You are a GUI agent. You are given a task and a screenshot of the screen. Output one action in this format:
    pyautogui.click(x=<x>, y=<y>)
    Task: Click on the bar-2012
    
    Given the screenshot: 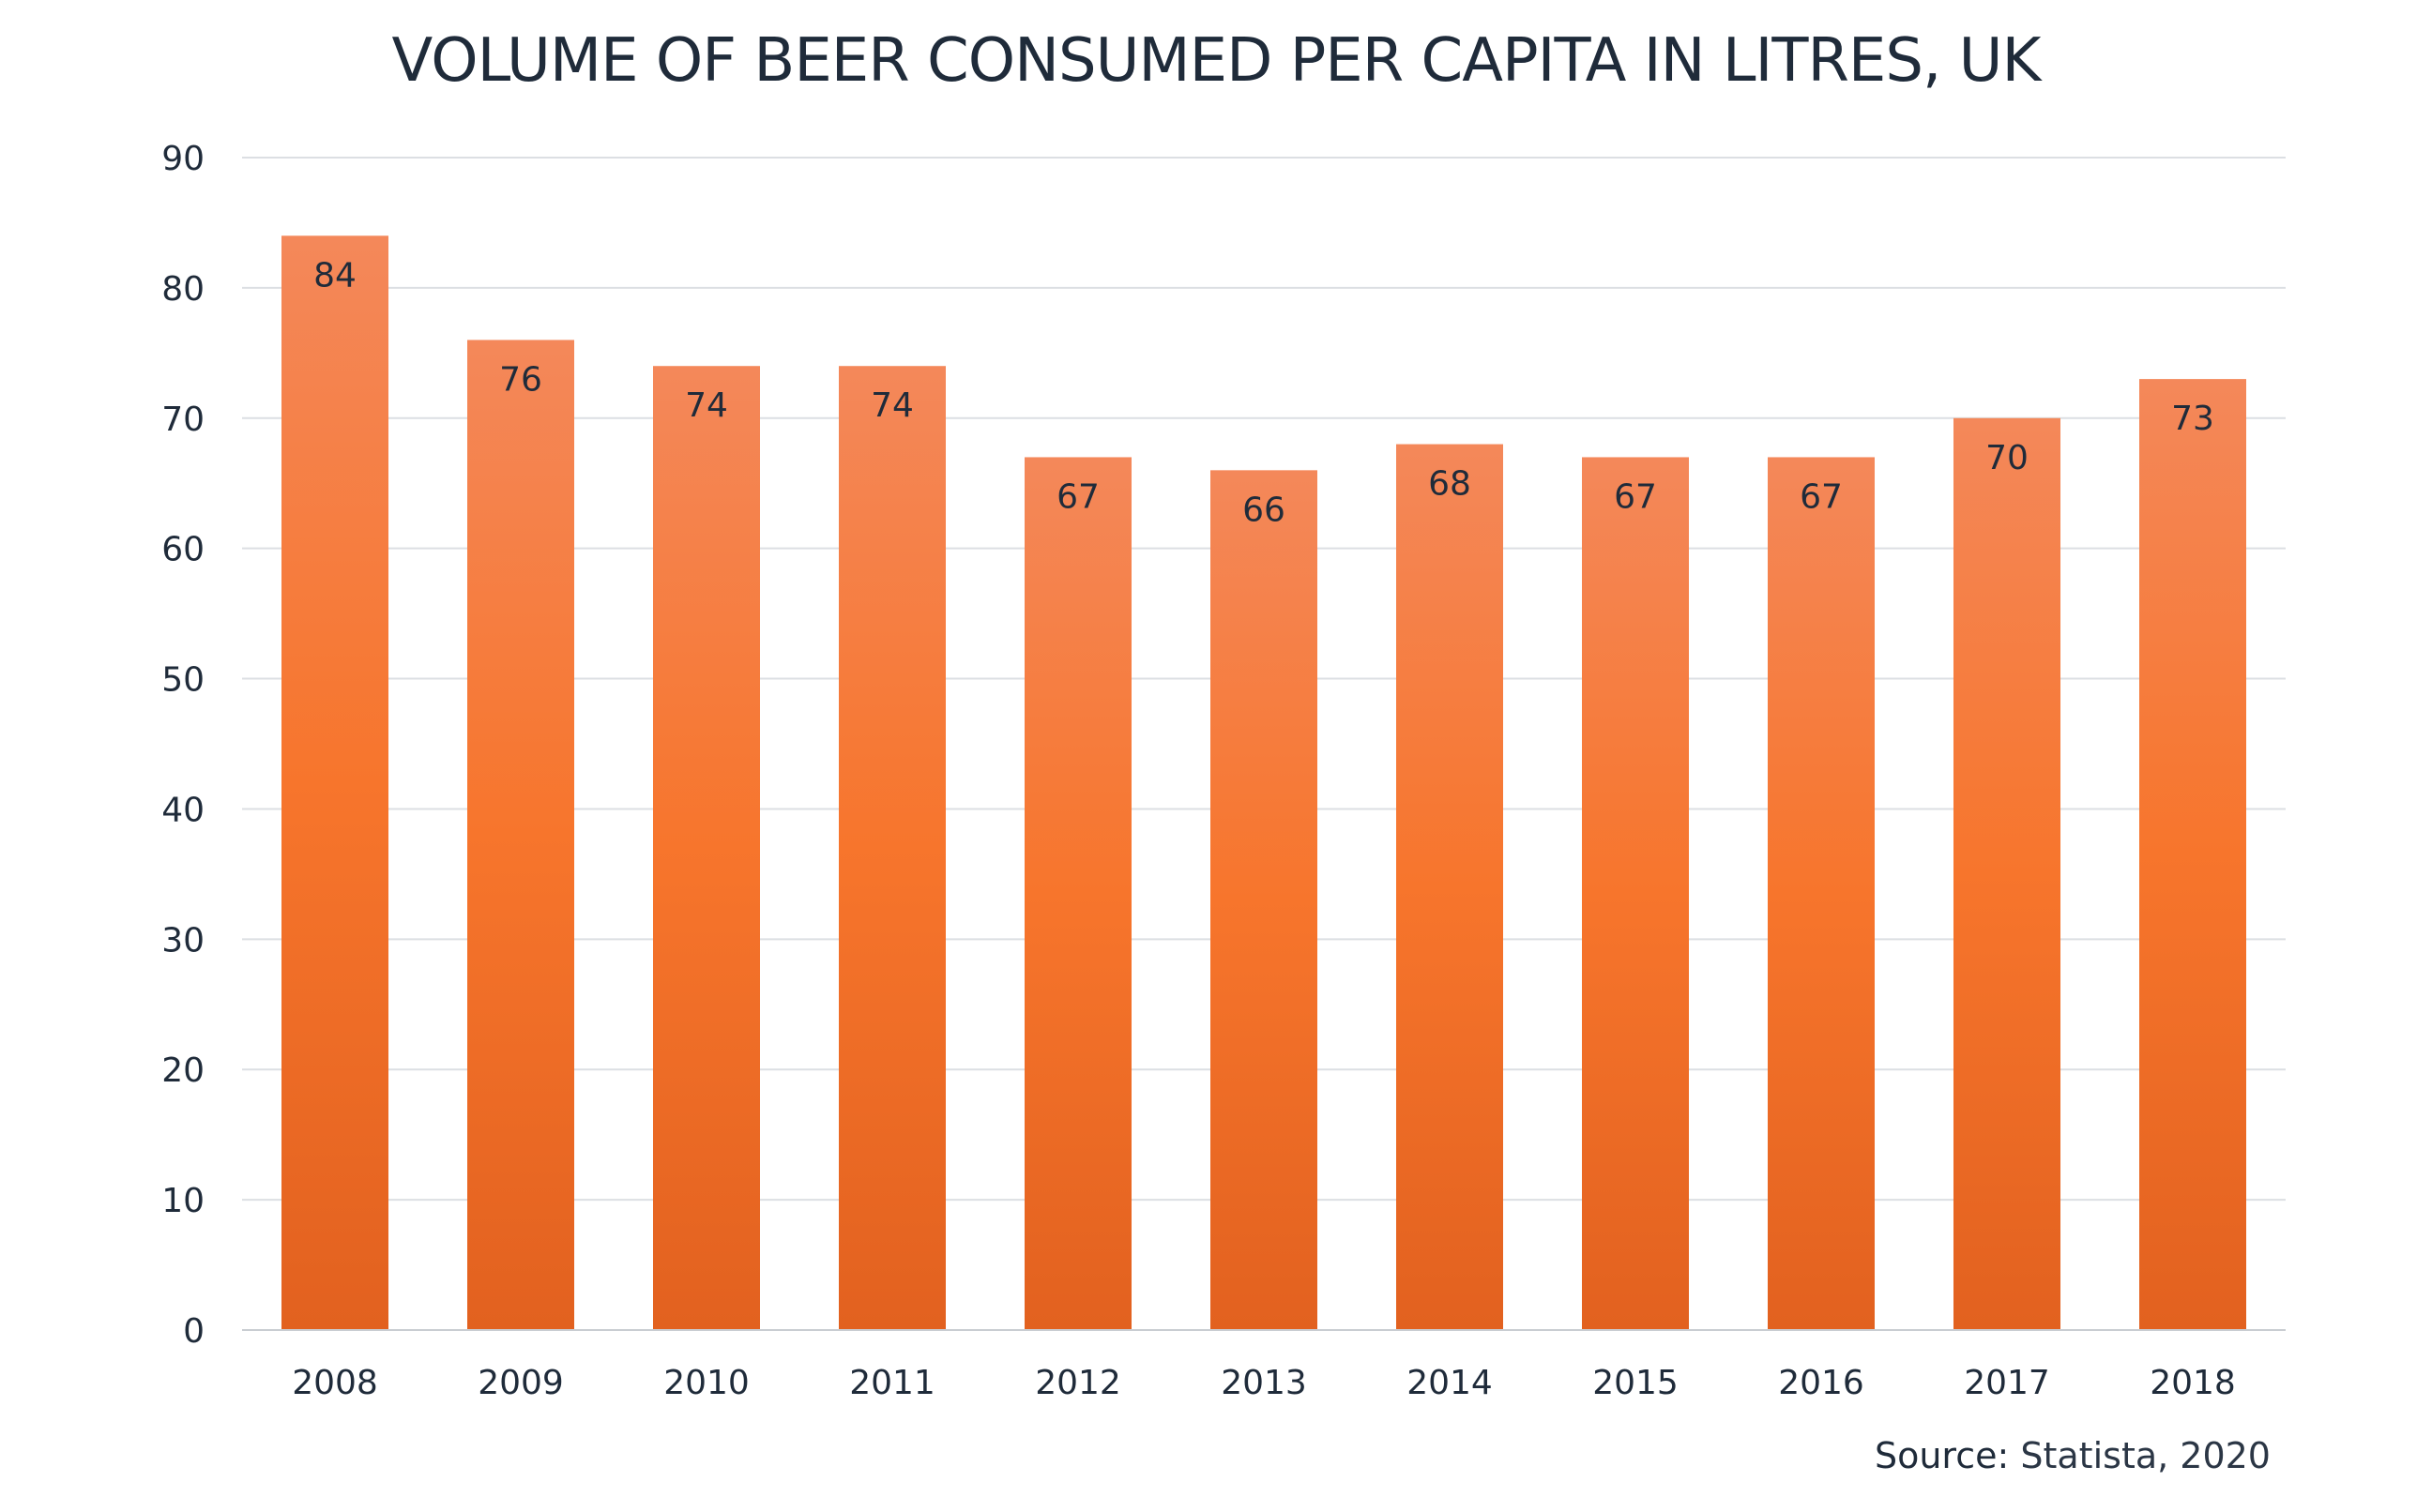 What is the action you would take?
    pyautogui.click(x=1078, y=893)
    